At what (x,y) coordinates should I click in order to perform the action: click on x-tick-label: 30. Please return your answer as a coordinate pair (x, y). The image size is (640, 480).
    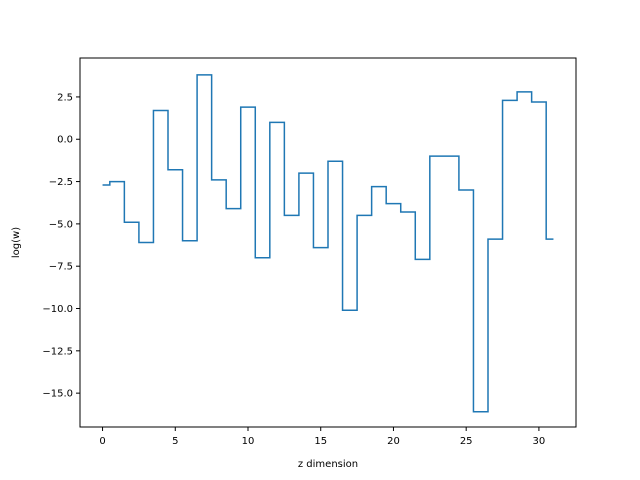
    Looking at the image, I should click on (539, 441).